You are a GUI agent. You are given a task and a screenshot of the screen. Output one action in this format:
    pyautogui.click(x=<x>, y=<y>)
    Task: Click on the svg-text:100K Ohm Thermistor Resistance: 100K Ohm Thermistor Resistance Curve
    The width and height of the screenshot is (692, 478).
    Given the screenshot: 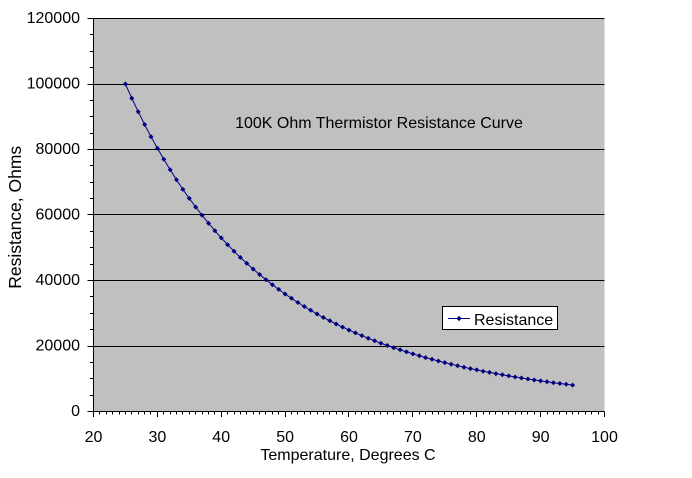 What is the action you would take?
    pyautogui.click(x=379, y=123)
    